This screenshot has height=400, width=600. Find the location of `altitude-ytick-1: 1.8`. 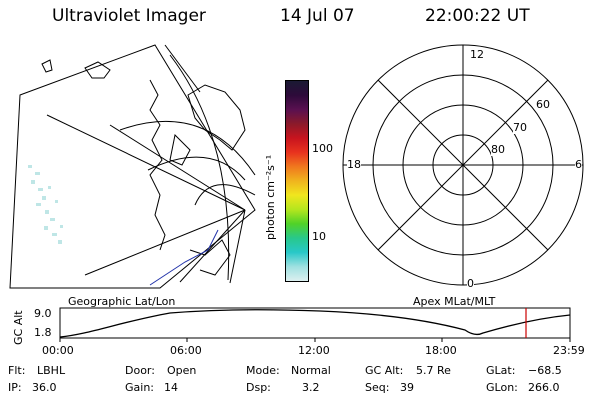

altitude-ytick-1: 1.8 is located at coordinates (43, 332).